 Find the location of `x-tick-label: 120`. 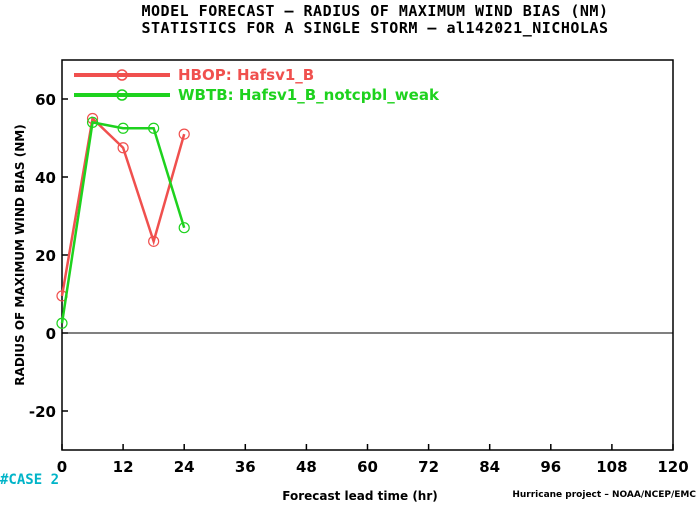

x-tick-label: 120 is located at coordinates (672, 467).